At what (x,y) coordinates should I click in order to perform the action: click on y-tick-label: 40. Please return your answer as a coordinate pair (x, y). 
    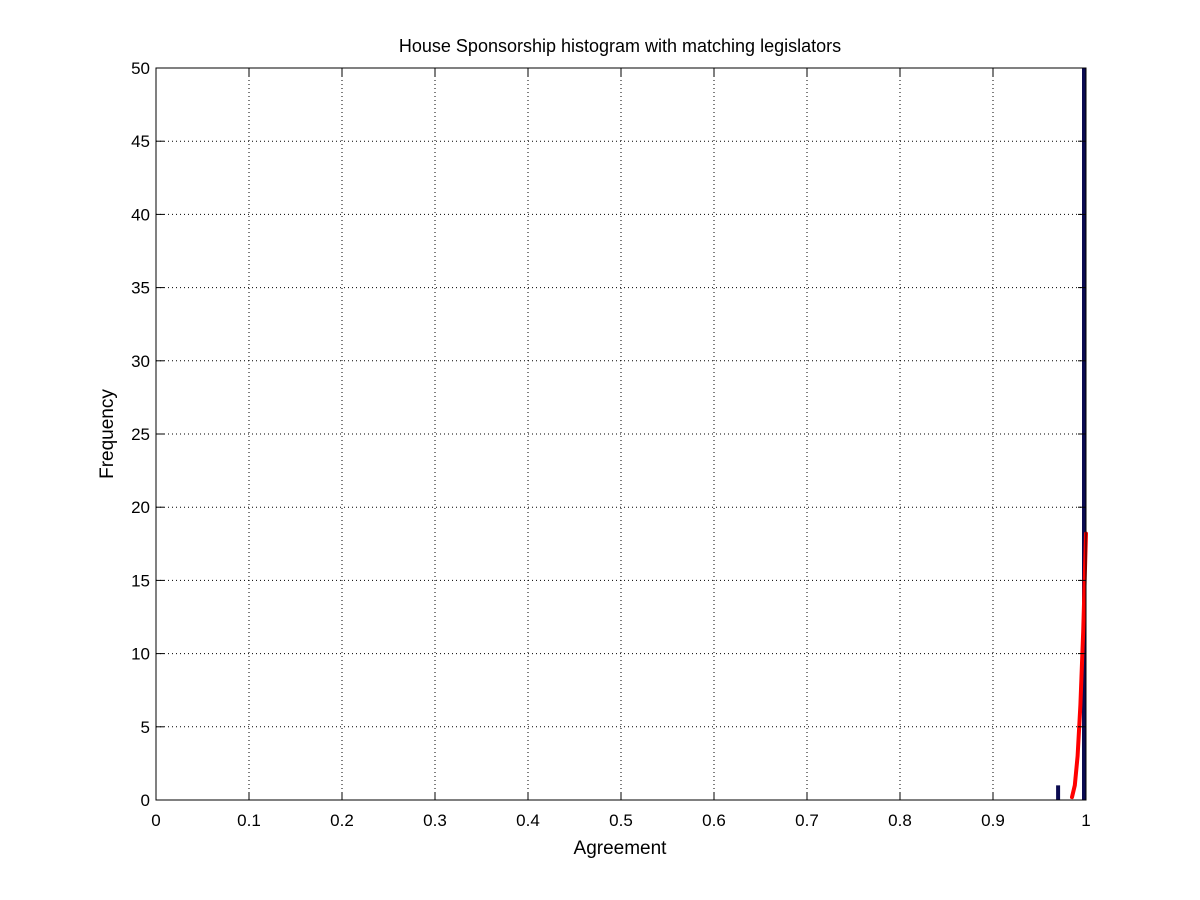
    Looking at the image, I should click on (140, 214).